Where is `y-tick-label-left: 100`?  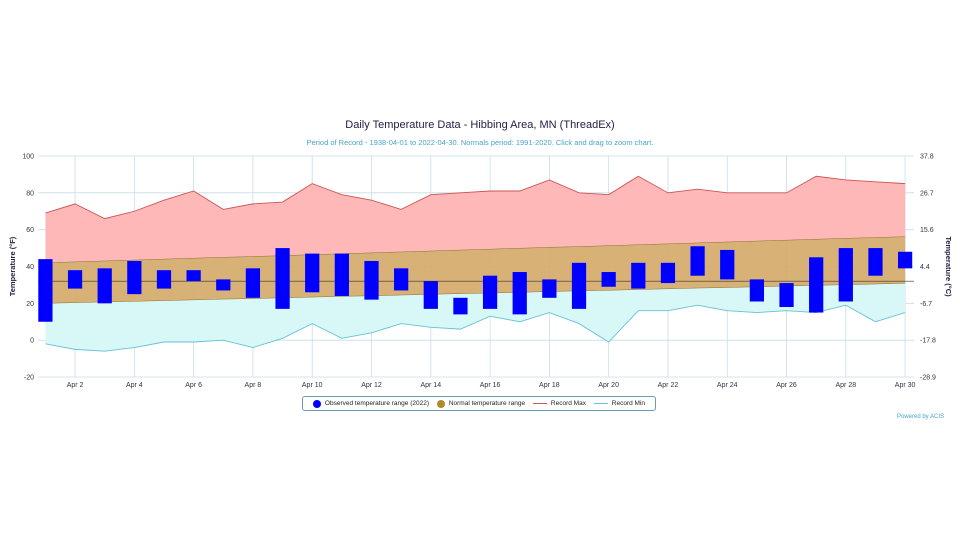 y-tick-label-left: 100 is located at coordinates (28, 157).